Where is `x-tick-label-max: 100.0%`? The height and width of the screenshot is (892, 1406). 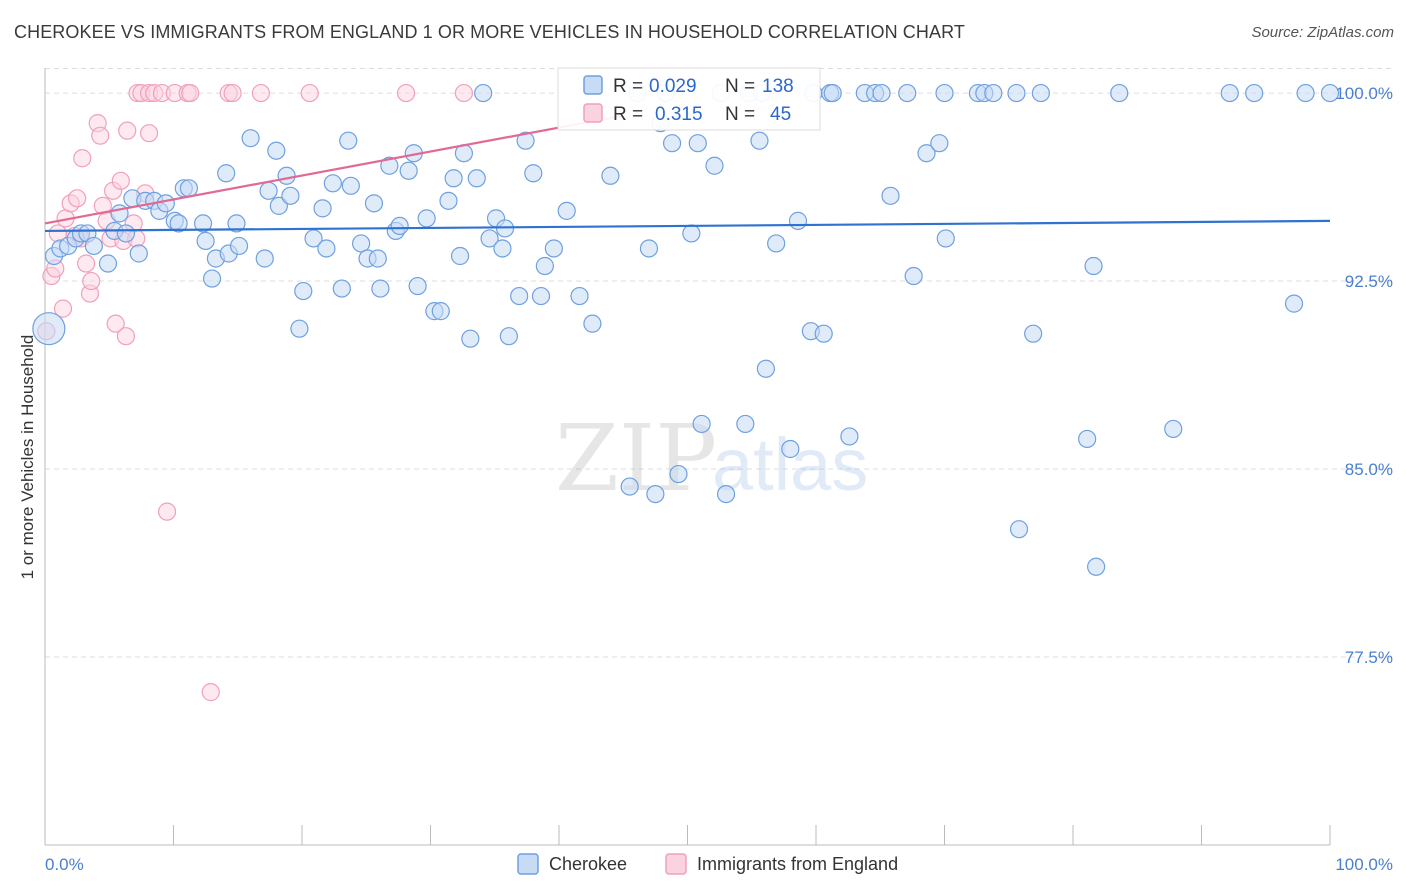 x-tick-label-max: 100.0% is located at coordinates (1364, 864).